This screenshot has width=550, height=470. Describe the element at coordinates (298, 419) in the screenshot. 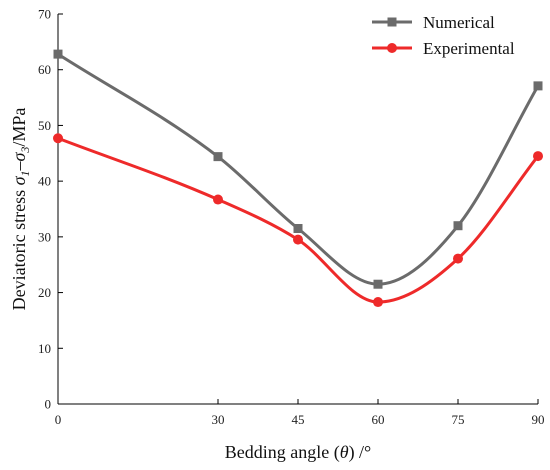

I see `x-tick-label: 45` at that location.